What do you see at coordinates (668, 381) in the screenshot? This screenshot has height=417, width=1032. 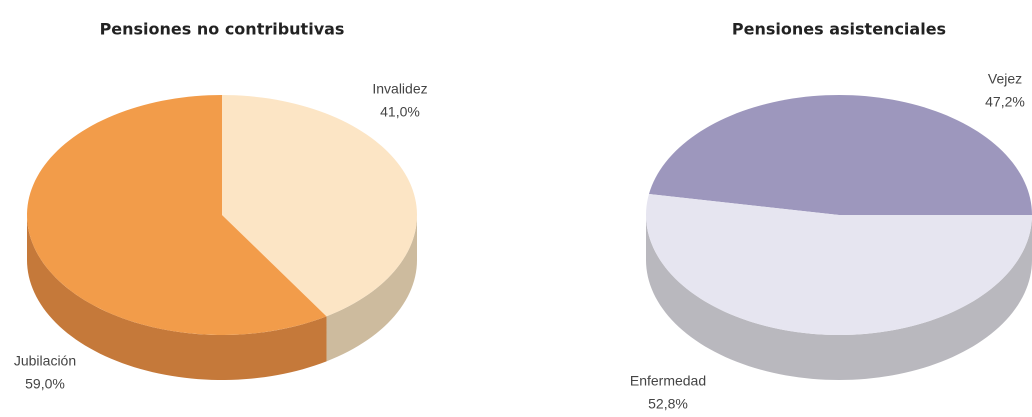 I see `slice-label: Enfermedad` at bounding box center [668, 381].